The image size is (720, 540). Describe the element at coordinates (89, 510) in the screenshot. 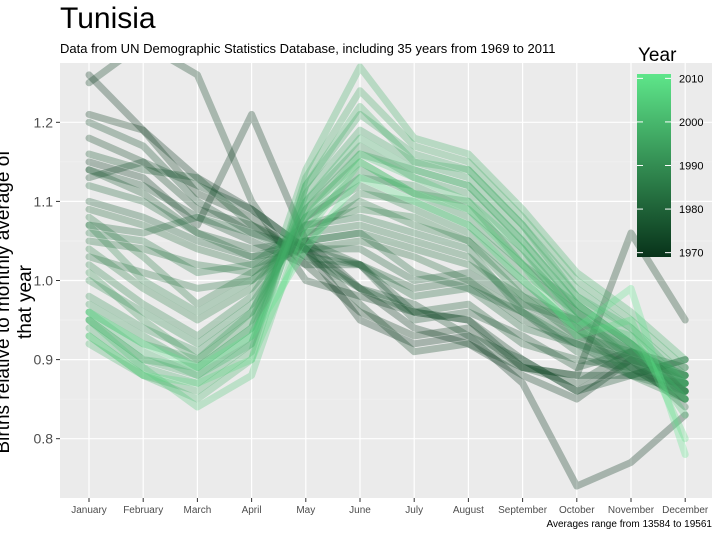

I see `x-tick-label: January` at that location.